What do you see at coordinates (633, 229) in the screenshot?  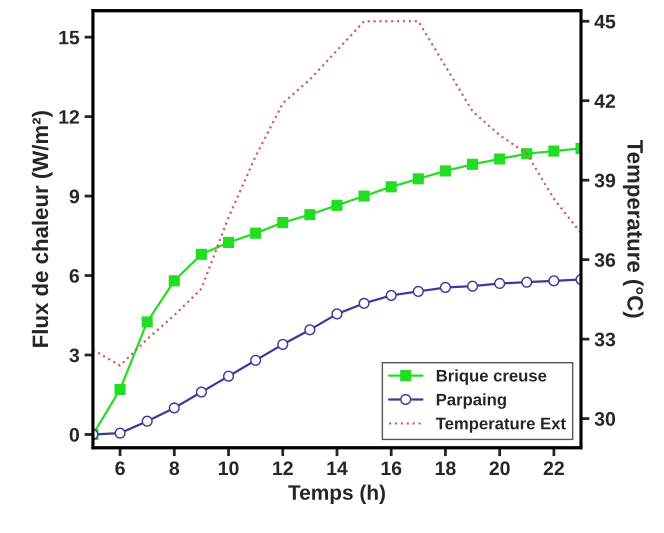 I see `y2-axis-title: Temperature (°C)` at bounding box center [633, 229].